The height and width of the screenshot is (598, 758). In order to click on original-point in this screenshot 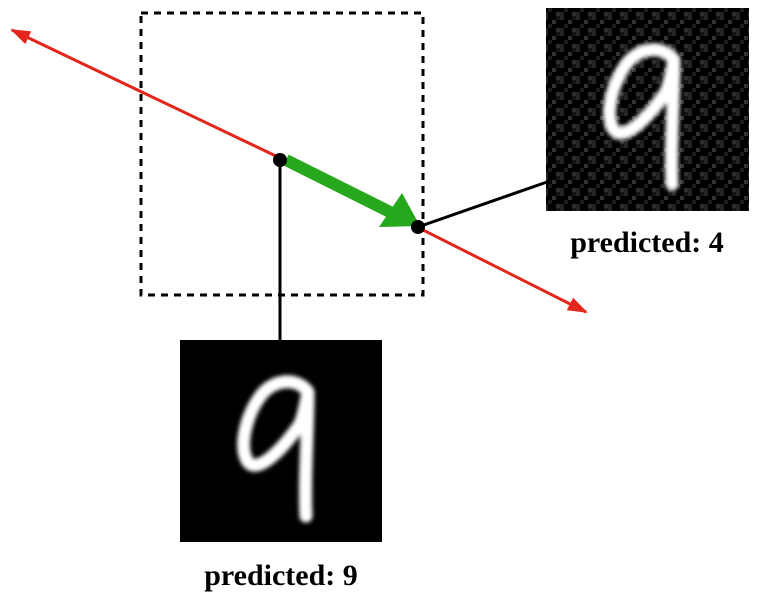, I will do `click(280, 160)`.